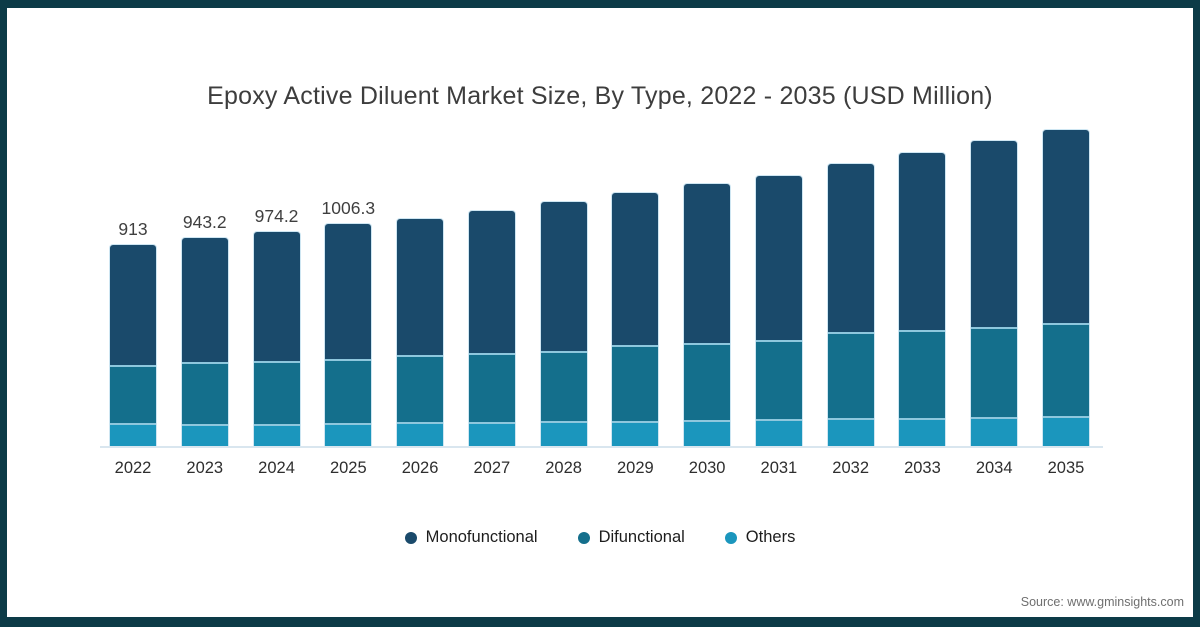 The image size is (1200, 627). I want to click on x-axis-label: 2029, so click(635, 468).